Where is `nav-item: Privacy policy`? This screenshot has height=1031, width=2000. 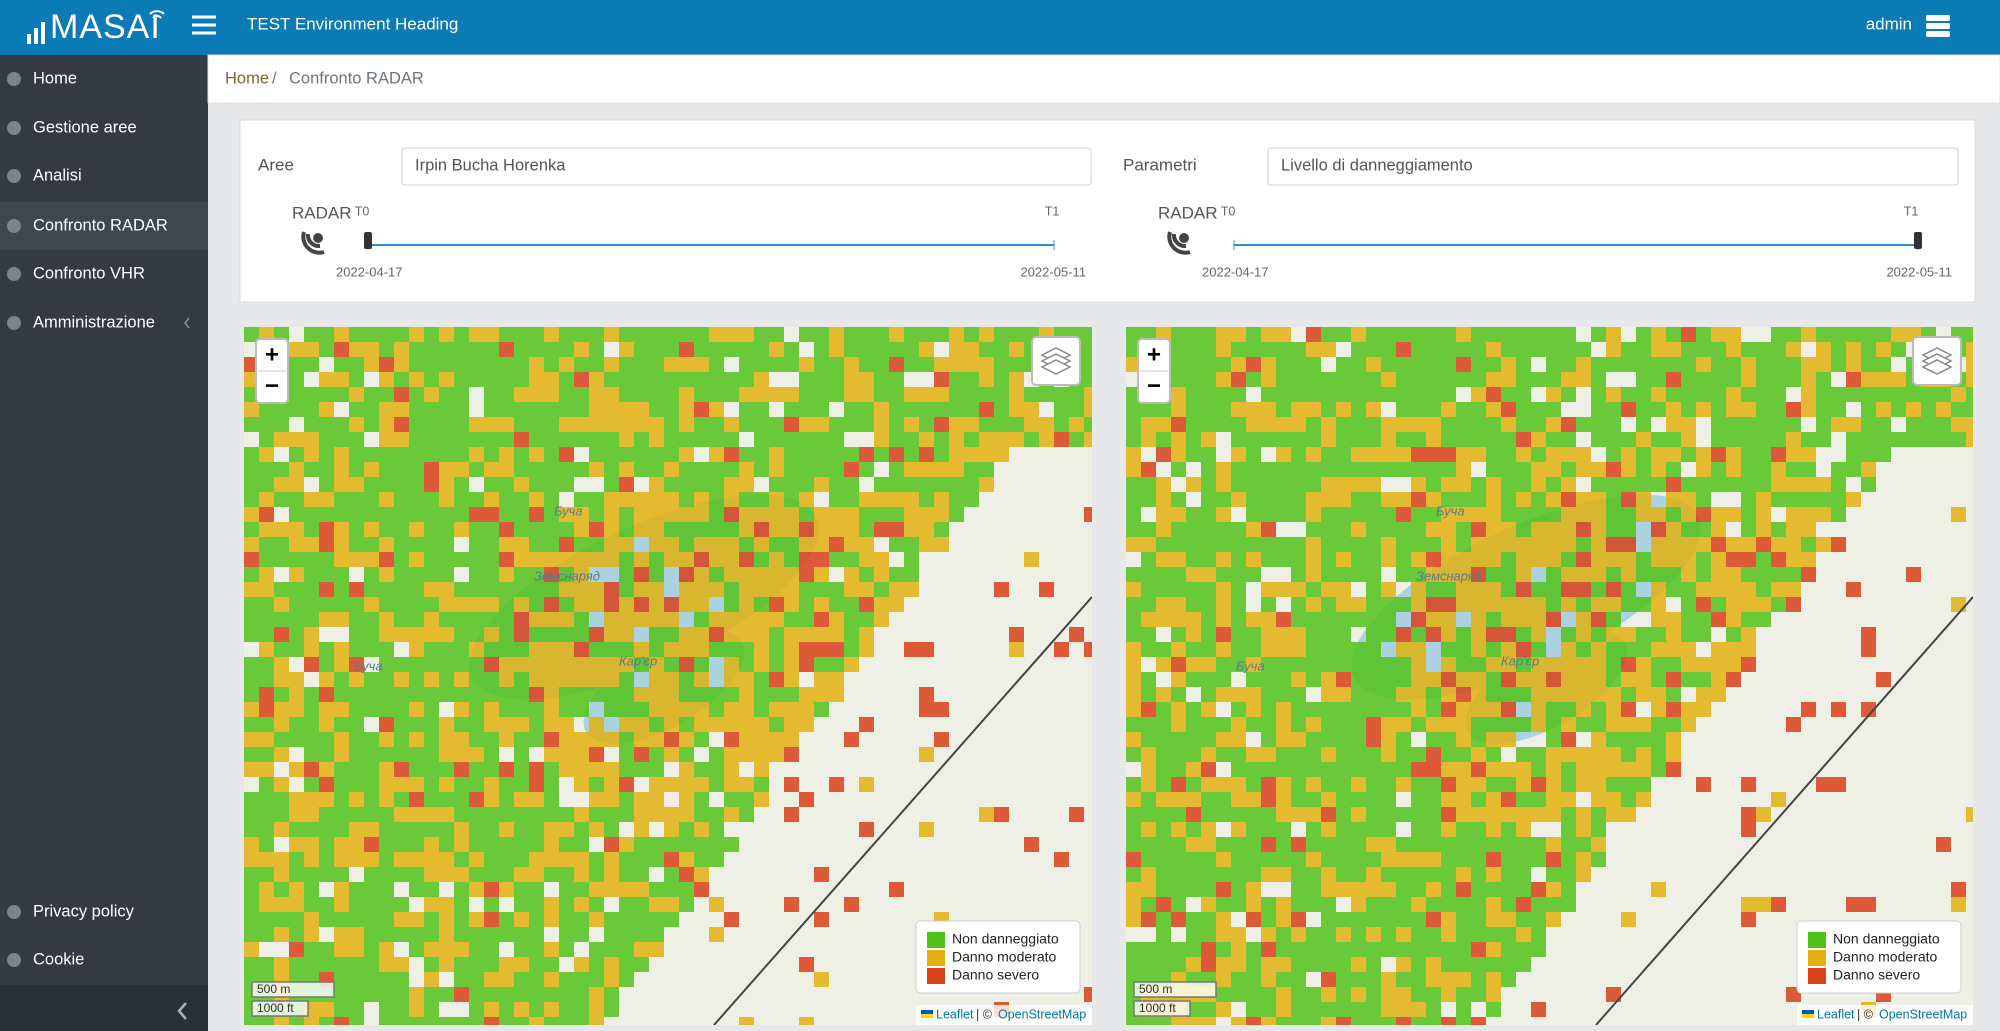 nav-item: Privacy policy is located at coordinates (84, 911).